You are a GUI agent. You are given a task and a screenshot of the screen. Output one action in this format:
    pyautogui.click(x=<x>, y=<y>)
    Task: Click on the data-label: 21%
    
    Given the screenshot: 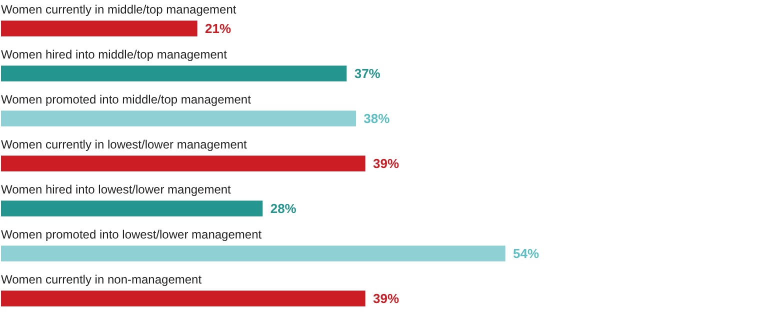 What is the action you would take?
    pyautogui.click(x=218, y=28)
    